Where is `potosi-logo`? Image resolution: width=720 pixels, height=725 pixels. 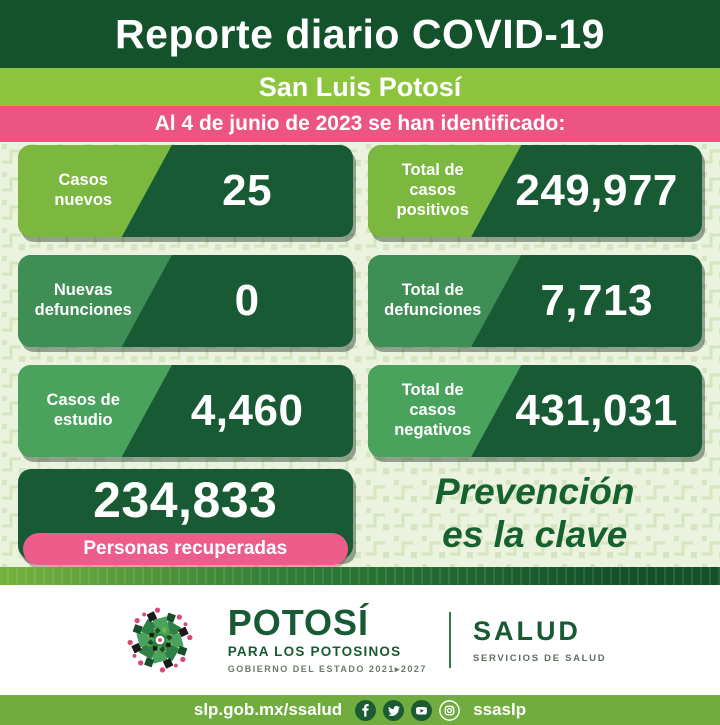 potosi-logo is located at coordinates (160, 640).